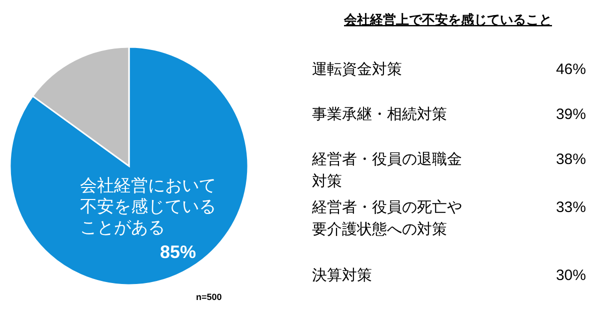 The width and height of the screenshot is (602, 322). What do you see at coordinates (571, 207) in the screenshot?
I see `text: 33%` at bounding box center [571, 207].